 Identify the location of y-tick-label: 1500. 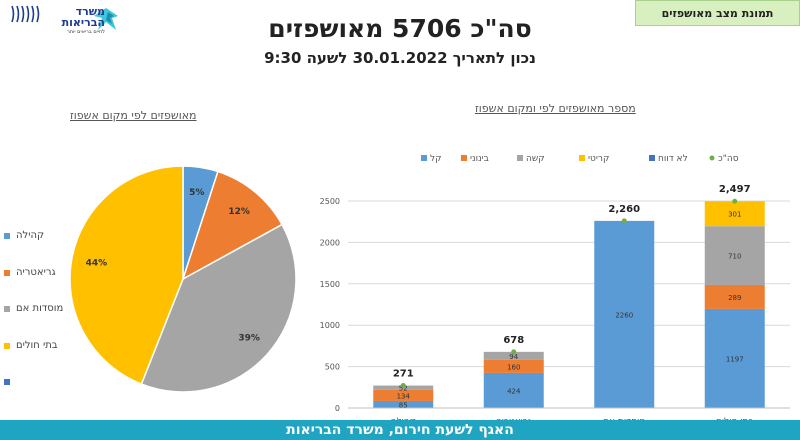
(330, 284).